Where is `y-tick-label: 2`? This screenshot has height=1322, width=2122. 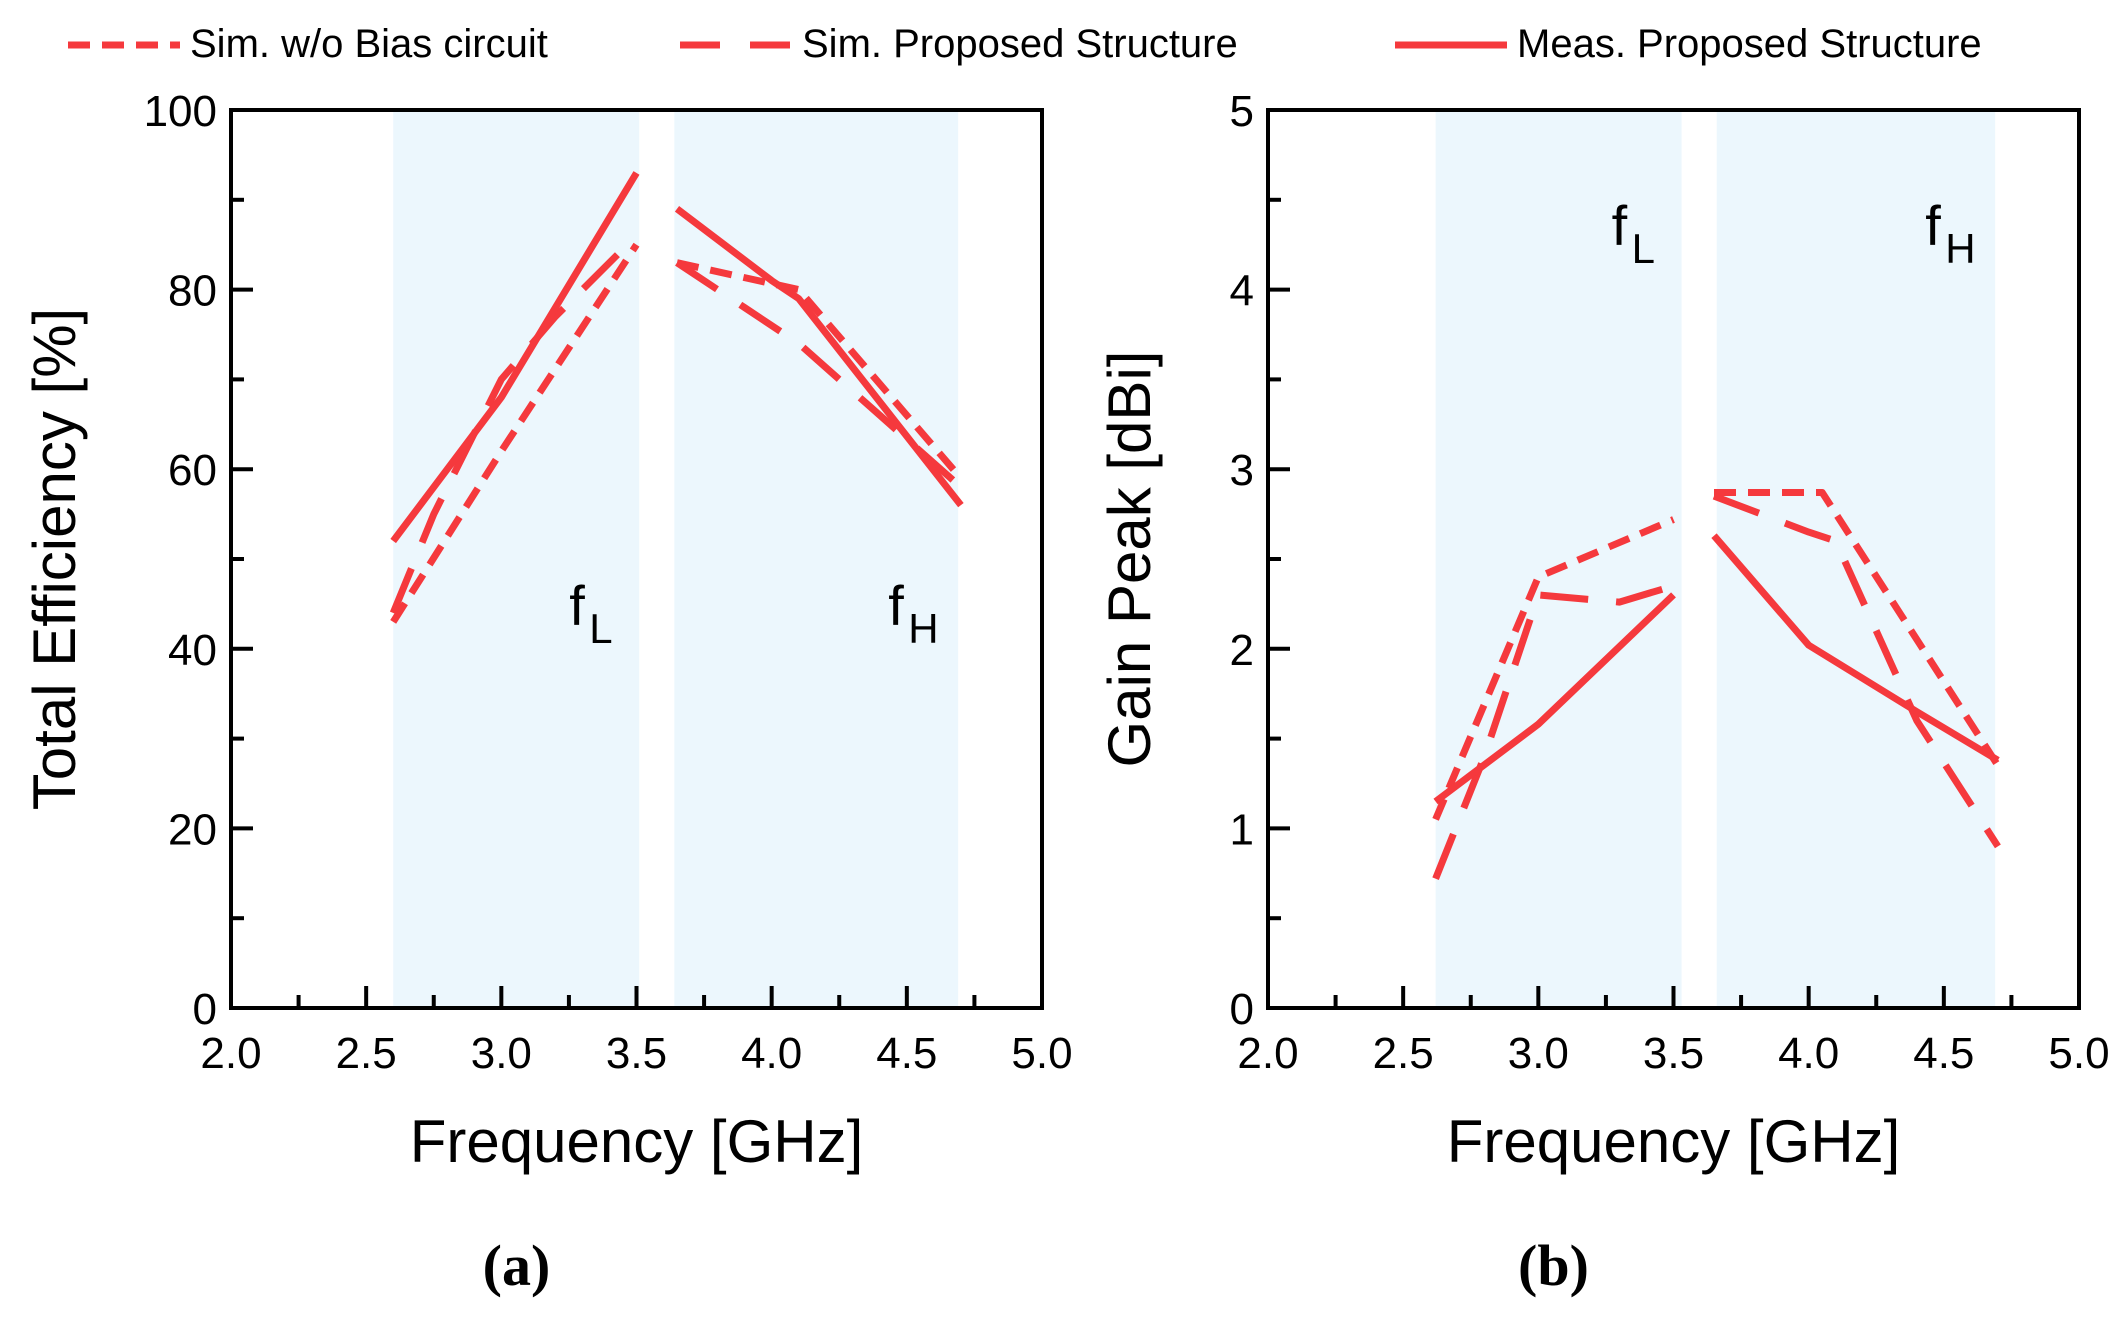 y-tick-label: 2 is located at coordinates (1242, 650).